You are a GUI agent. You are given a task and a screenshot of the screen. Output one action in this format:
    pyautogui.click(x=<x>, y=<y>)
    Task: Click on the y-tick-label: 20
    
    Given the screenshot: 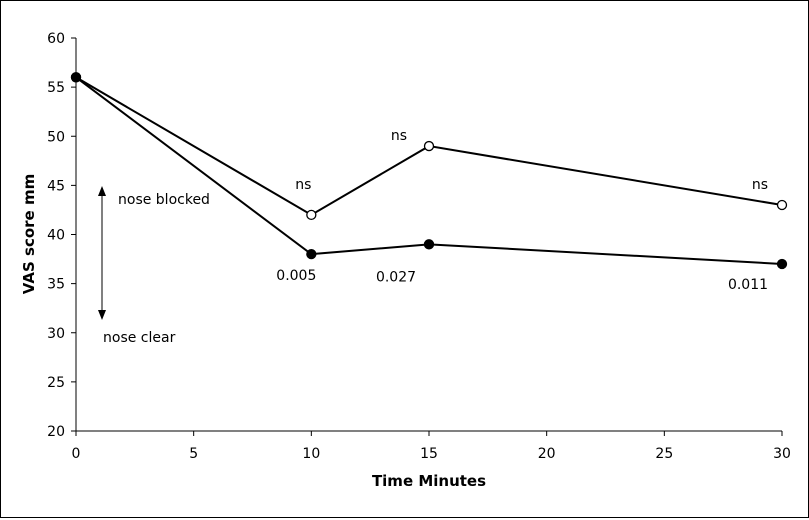 What is the action you would take?
    pyautogui.click(x=56, y=432)
    